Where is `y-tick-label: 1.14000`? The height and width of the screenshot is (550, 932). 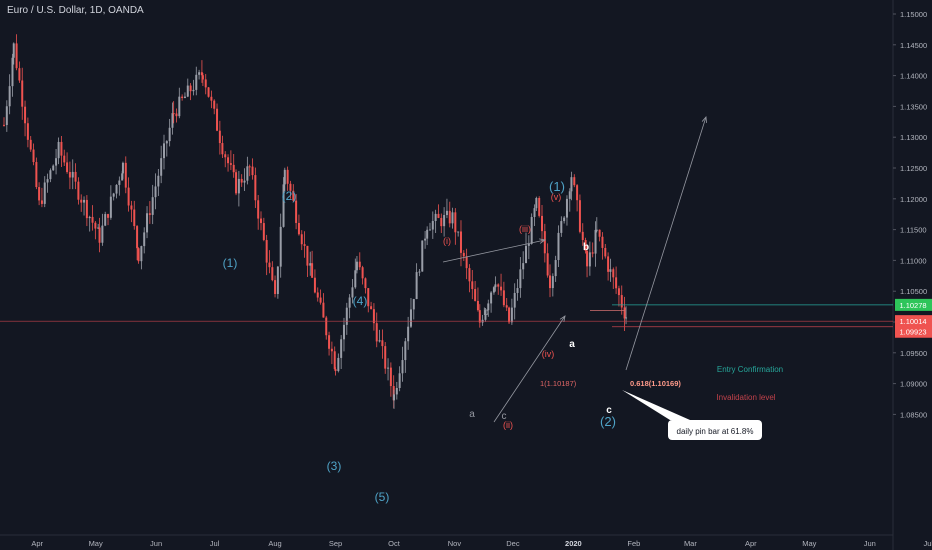
y-tick-label: 1.14000 is located at coordinates (913, 76).